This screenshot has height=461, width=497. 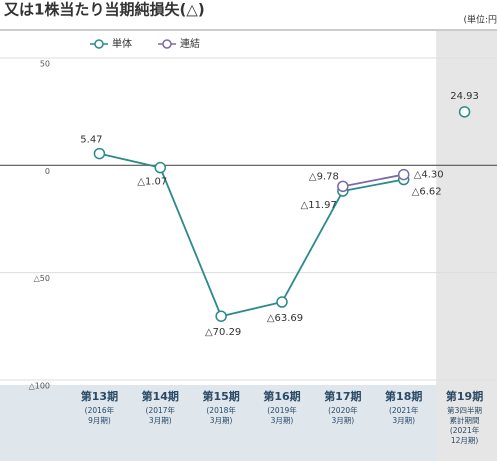 I want to click on data-label: △63.69, so click(x=285, y=318).